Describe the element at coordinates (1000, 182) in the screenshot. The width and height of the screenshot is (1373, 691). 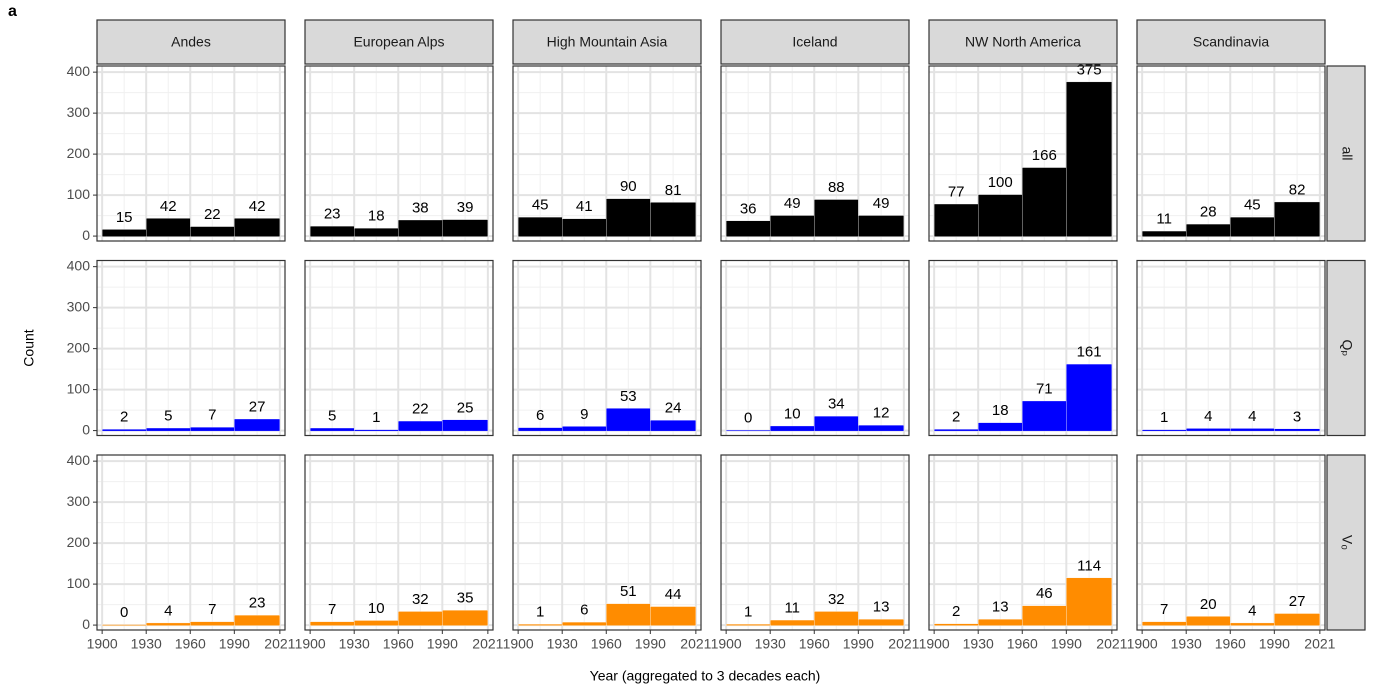
I see `data-label: 100` at that location.